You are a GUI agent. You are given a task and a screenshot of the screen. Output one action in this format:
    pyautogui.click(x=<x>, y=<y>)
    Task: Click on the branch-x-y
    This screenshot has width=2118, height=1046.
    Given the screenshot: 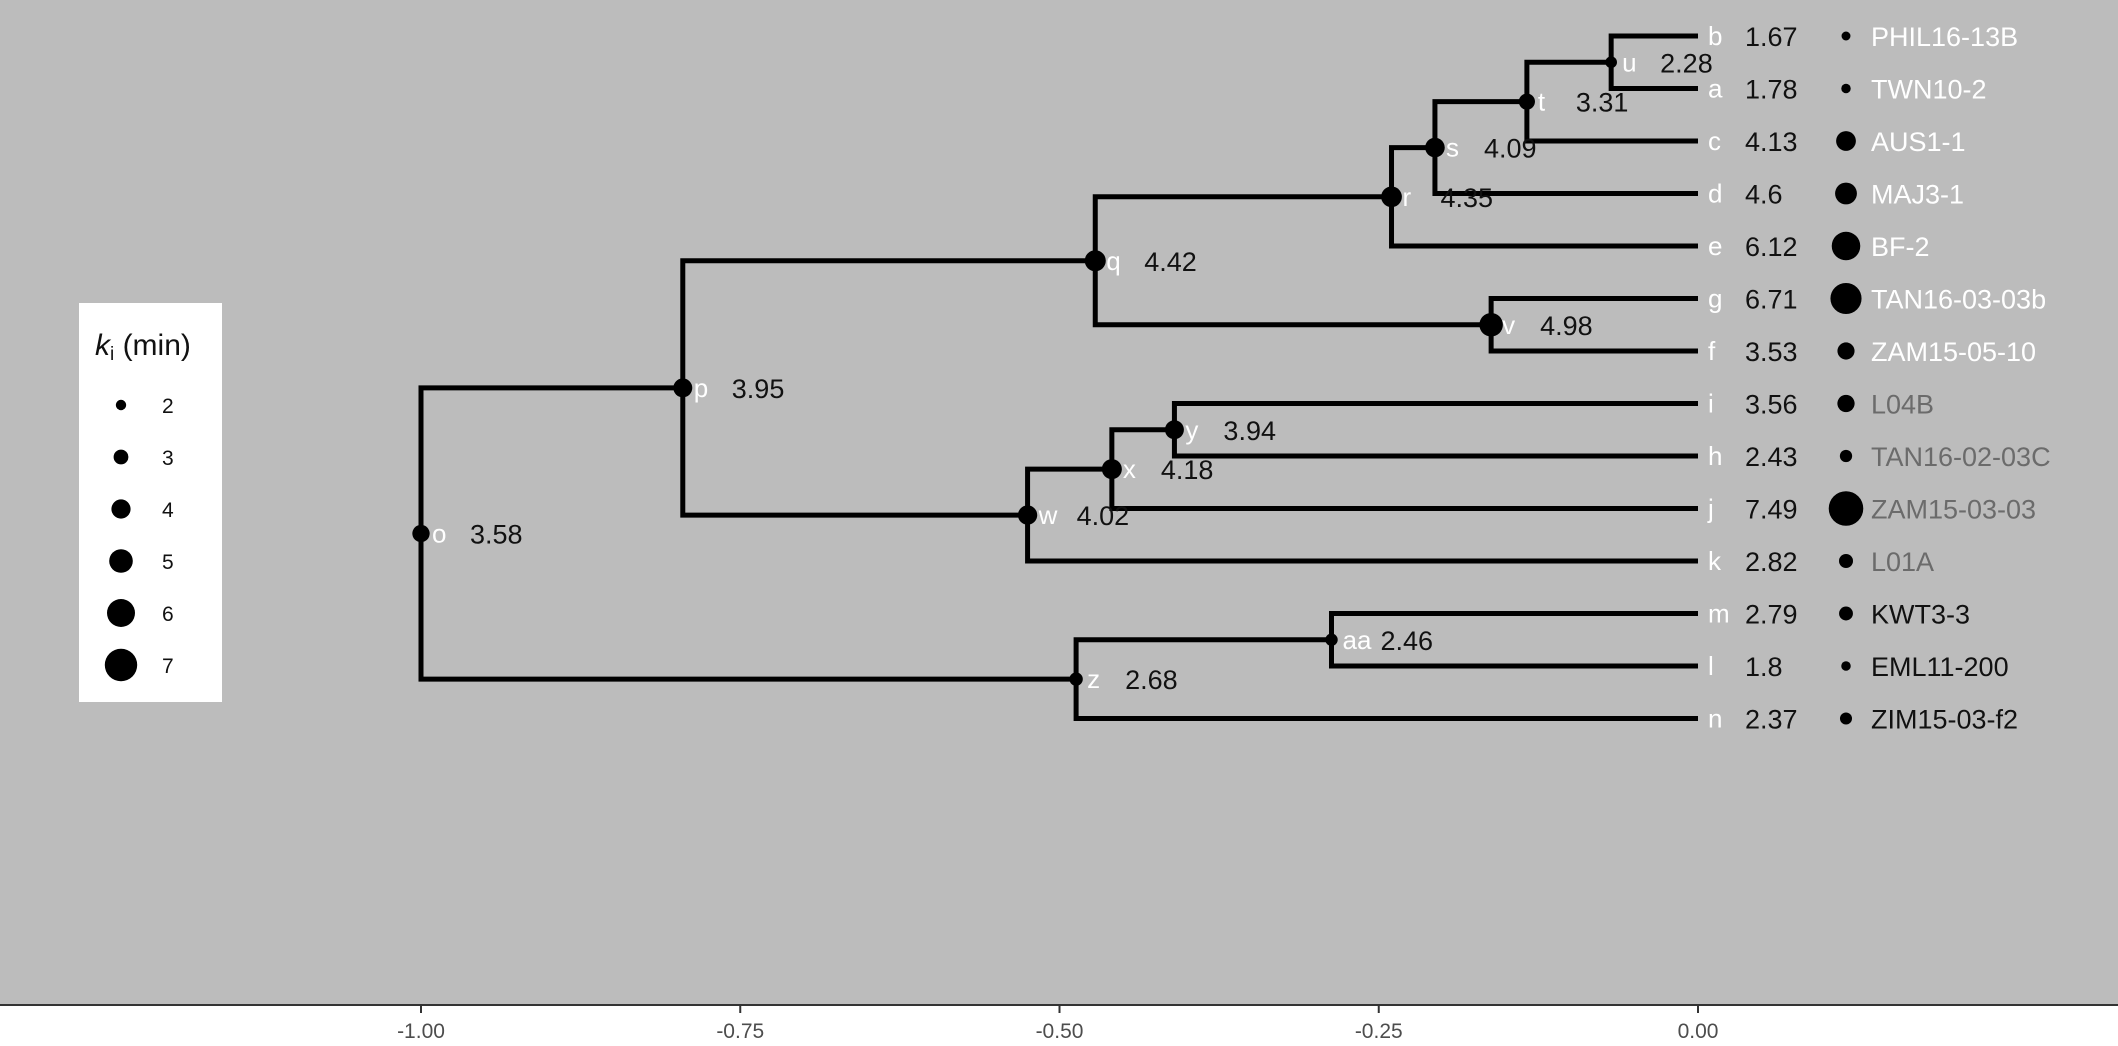 What is the action you would take?
    pyautogui.click(x=1142, y=448)
    